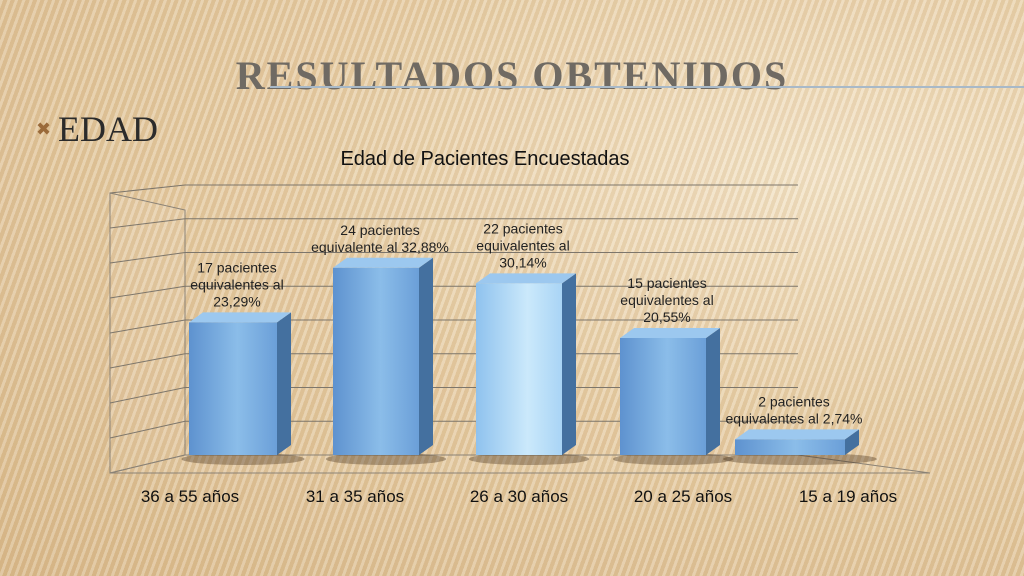  Describe the element at coordinates (484, 159) in the screenshot. I see `chart-title: Edad de Pacientes Encuestadas` at that location.